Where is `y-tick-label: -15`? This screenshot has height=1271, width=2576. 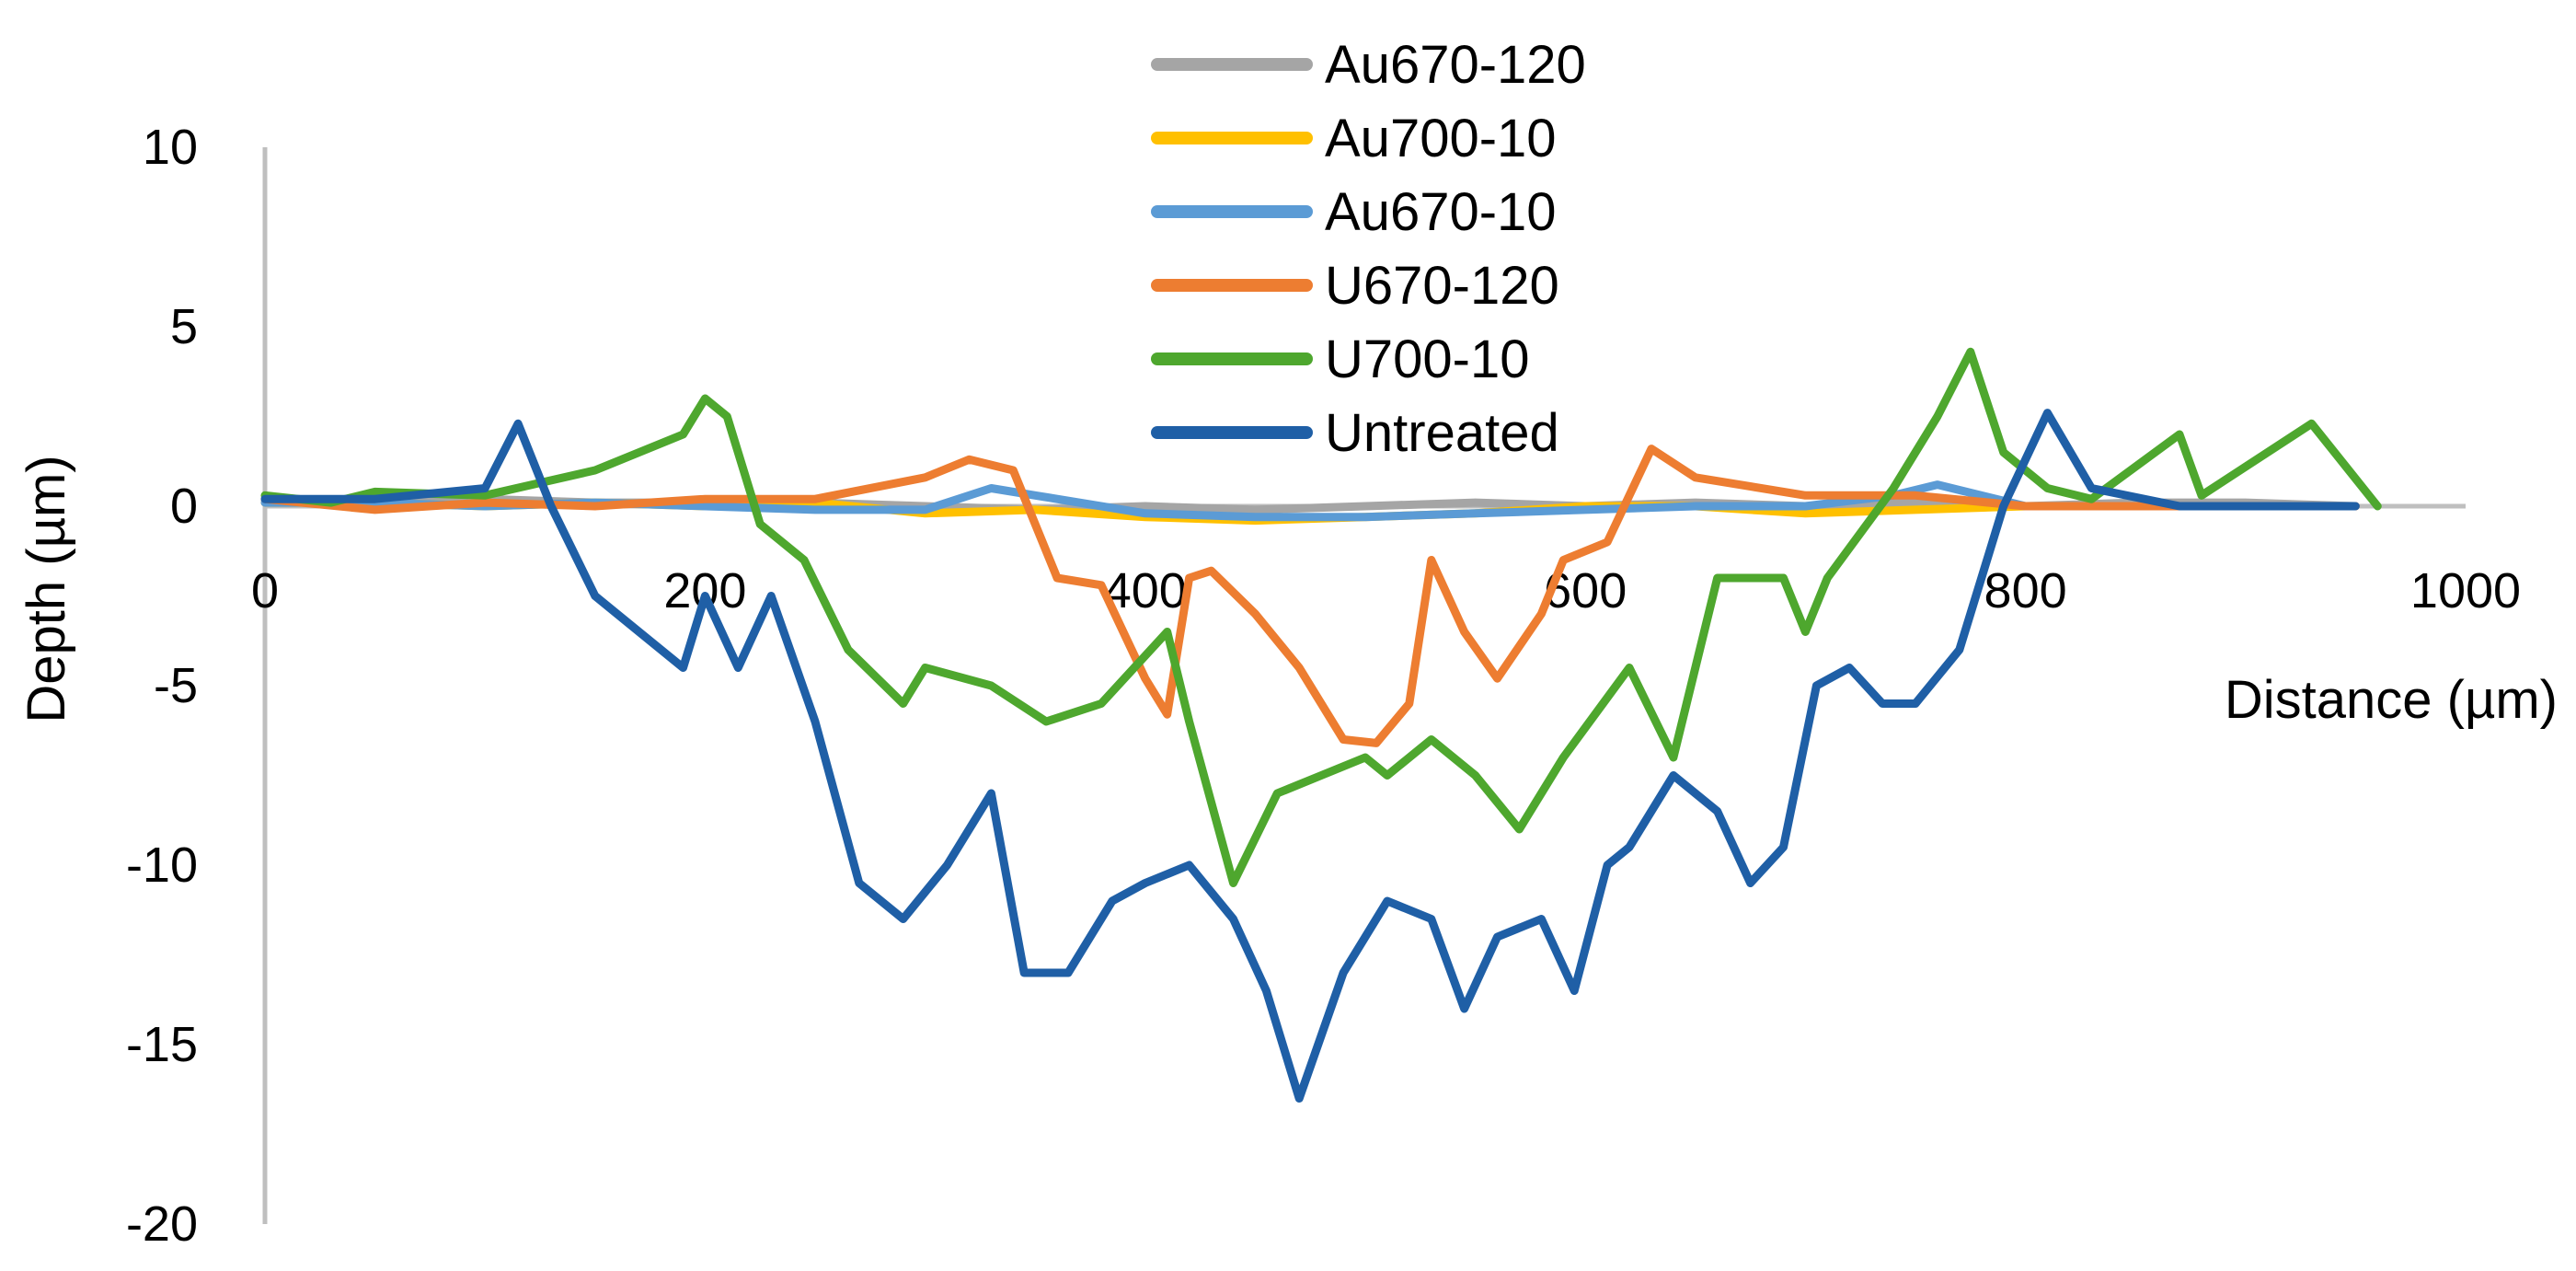 y-tick-label: -15 is located at coordinates (162, 1044).